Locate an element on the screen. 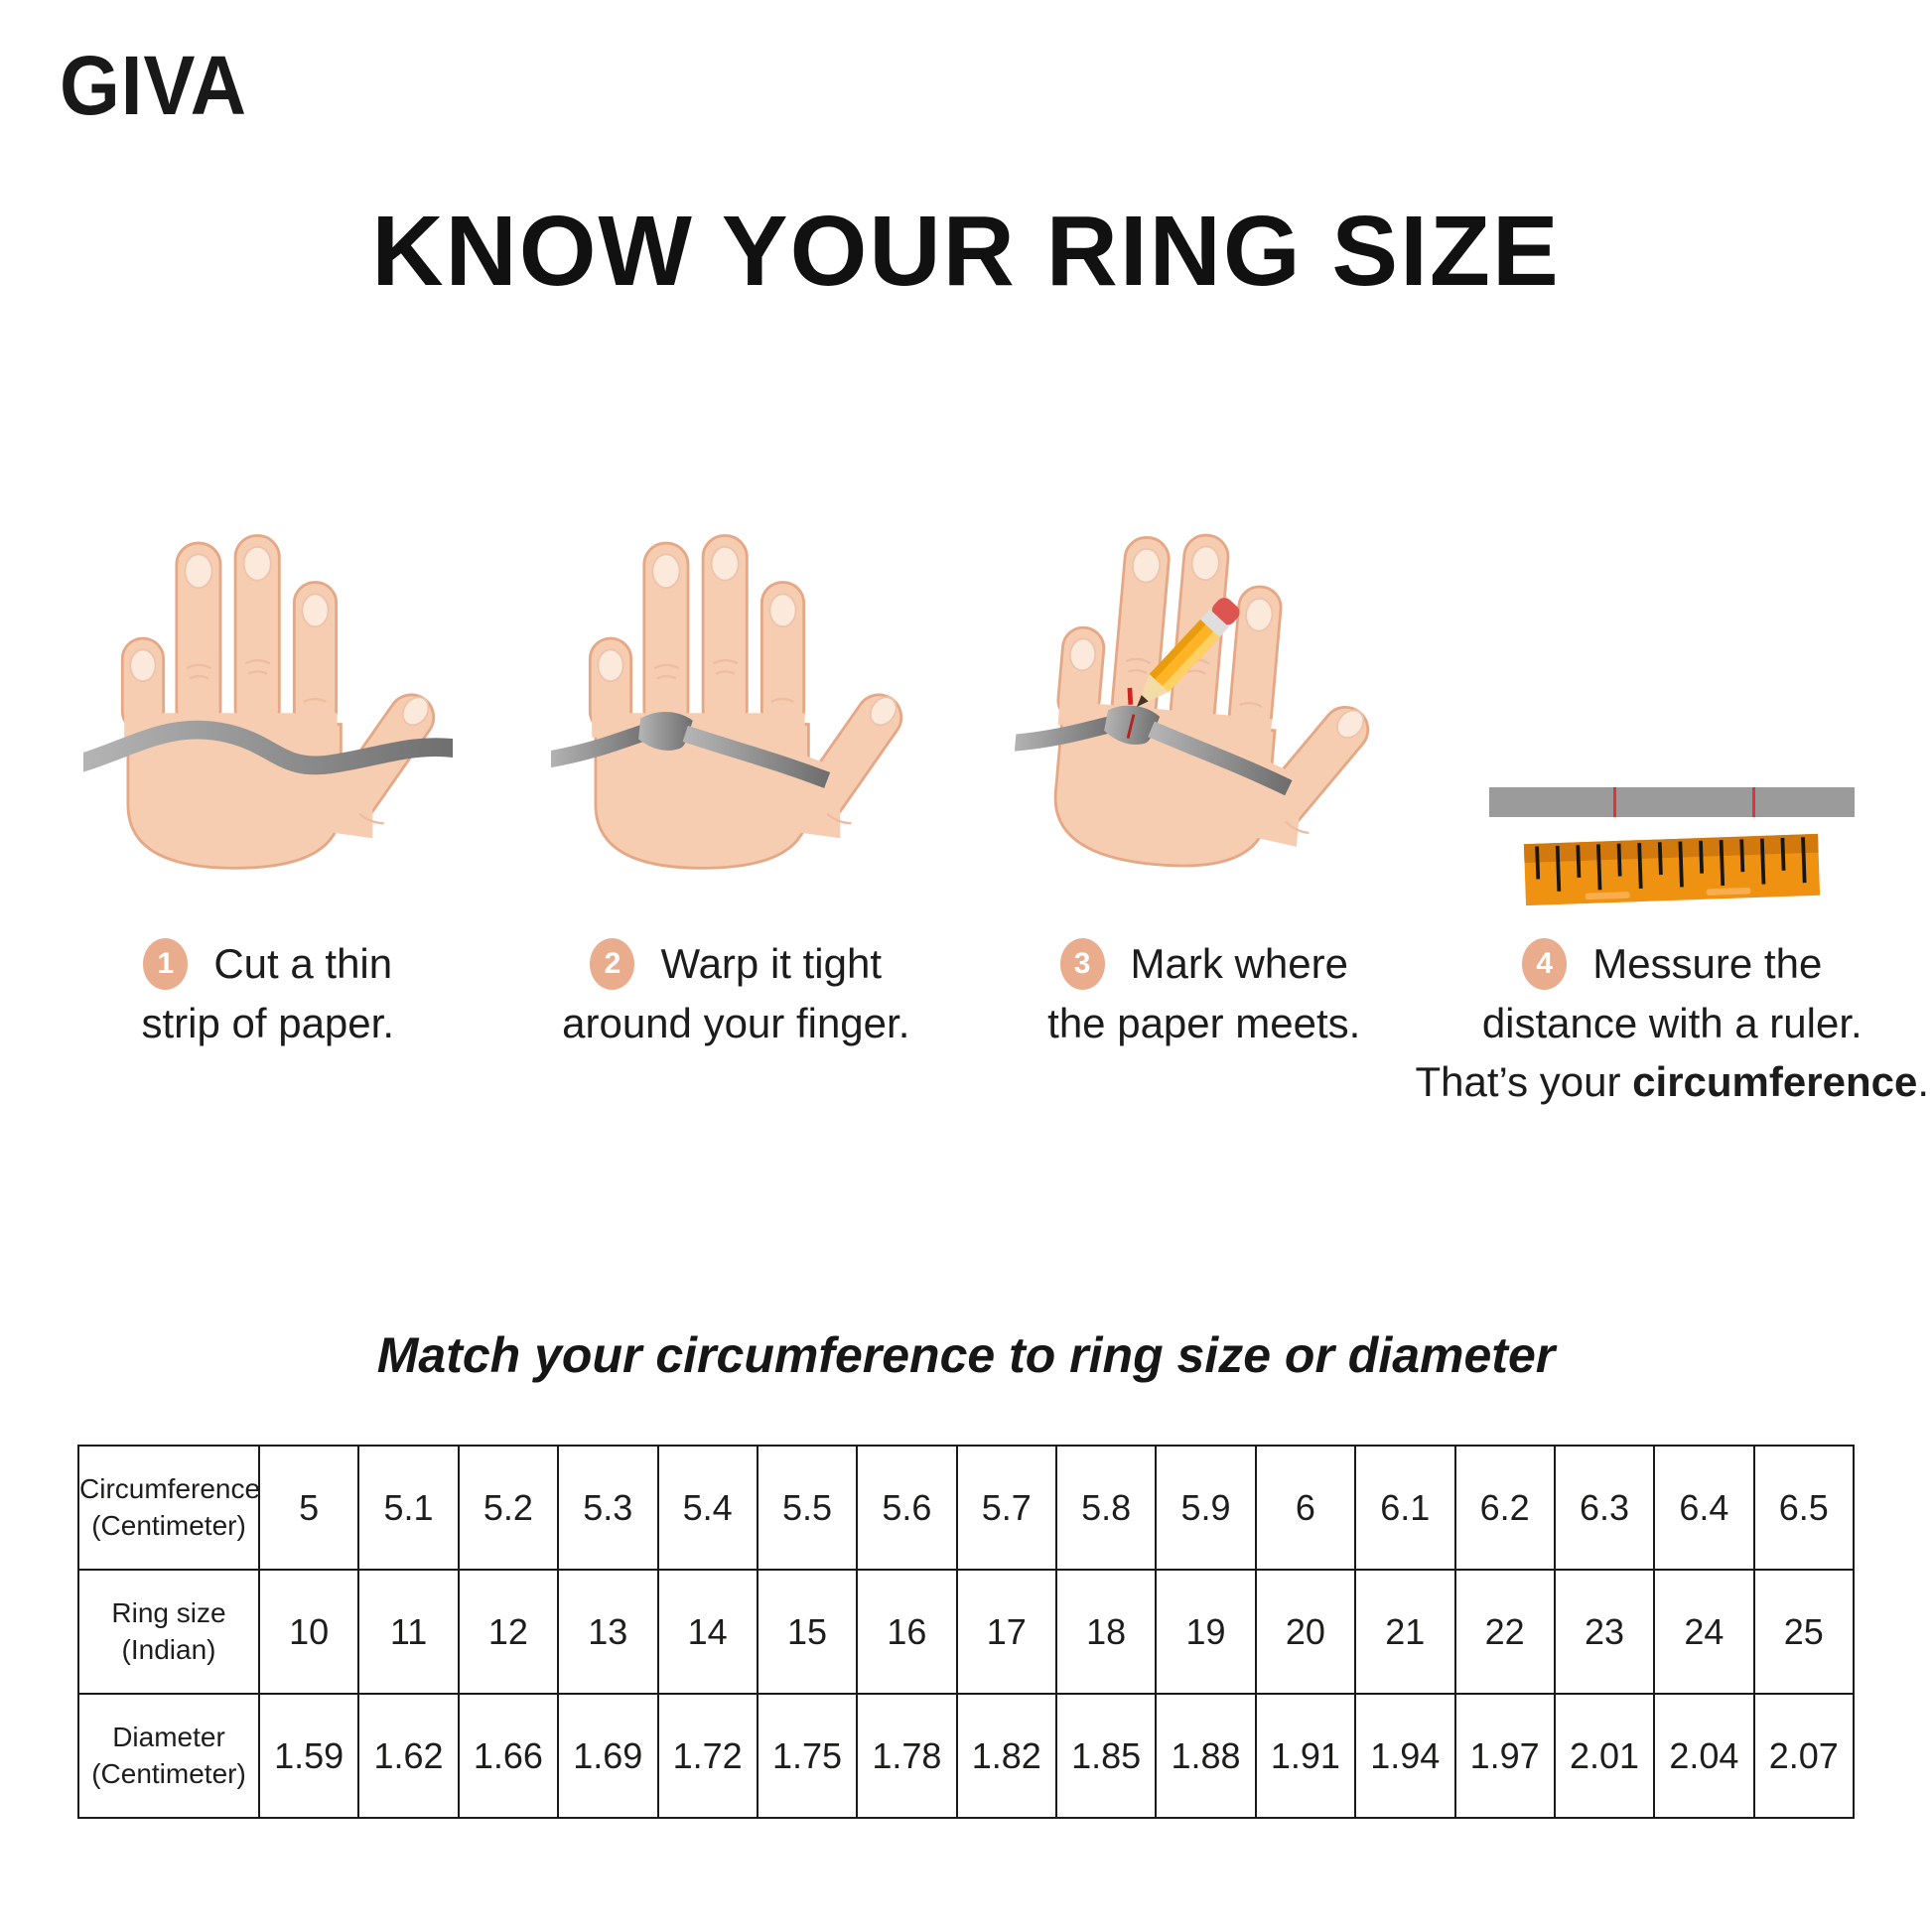 The image size is (1932, 1932). table-cell: 1.97 is located at coordinates (1504, 1756).